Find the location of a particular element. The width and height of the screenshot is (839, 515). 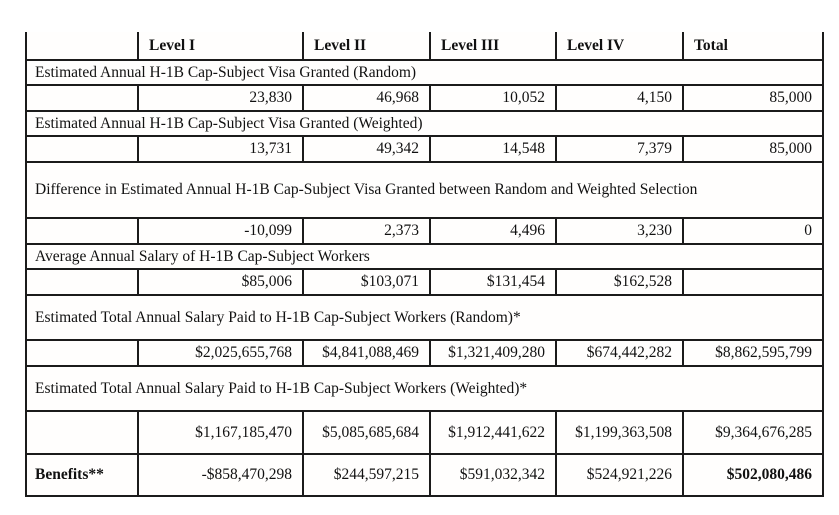

values-row-granted-random: 23,830 46,968 10,052 4,150 85,000 is located at coordinates (424, 98).